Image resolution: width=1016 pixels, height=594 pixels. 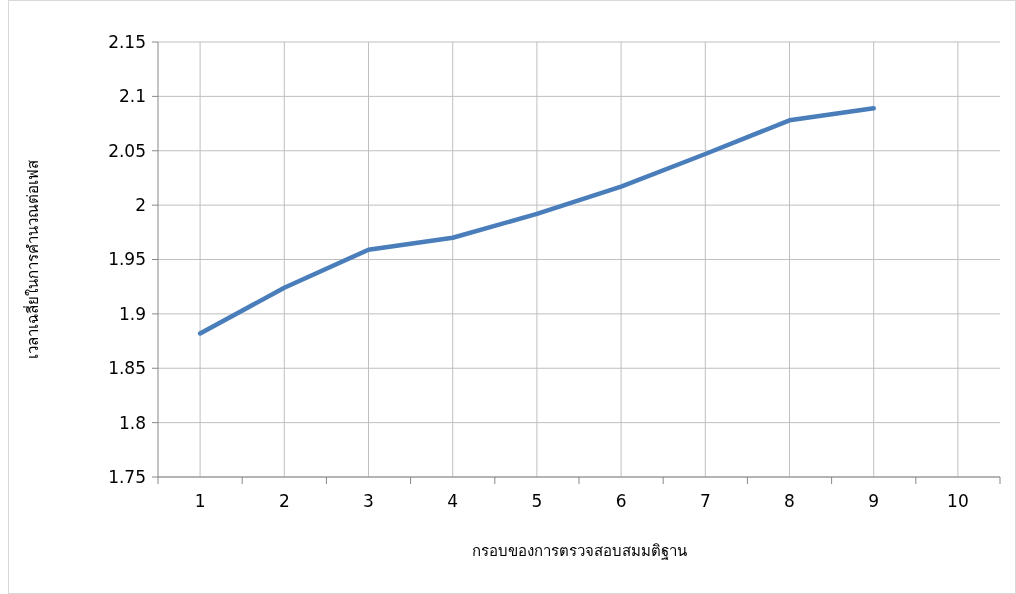 I want to click on y-tick-label: 1.8, so click(x=132, y=422).